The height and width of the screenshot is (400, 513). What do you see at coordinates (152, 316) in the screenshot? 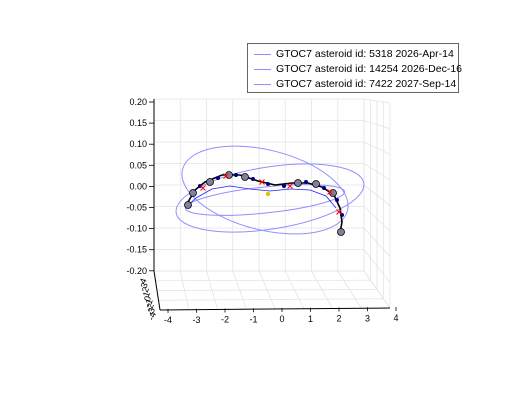
I see `y-tick-label: -4` at bounding box center [152, 316].